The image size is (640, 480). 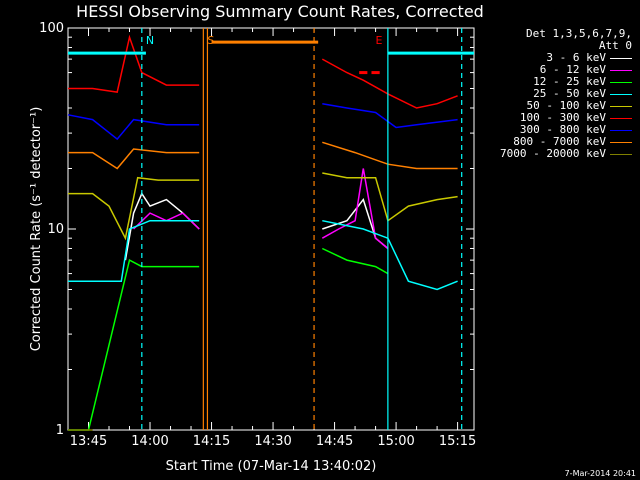 What do you see at coordinates (272, 441) in the screenshot?
I see `x-tick-label: 14:30` at bounding box center [272, 441].